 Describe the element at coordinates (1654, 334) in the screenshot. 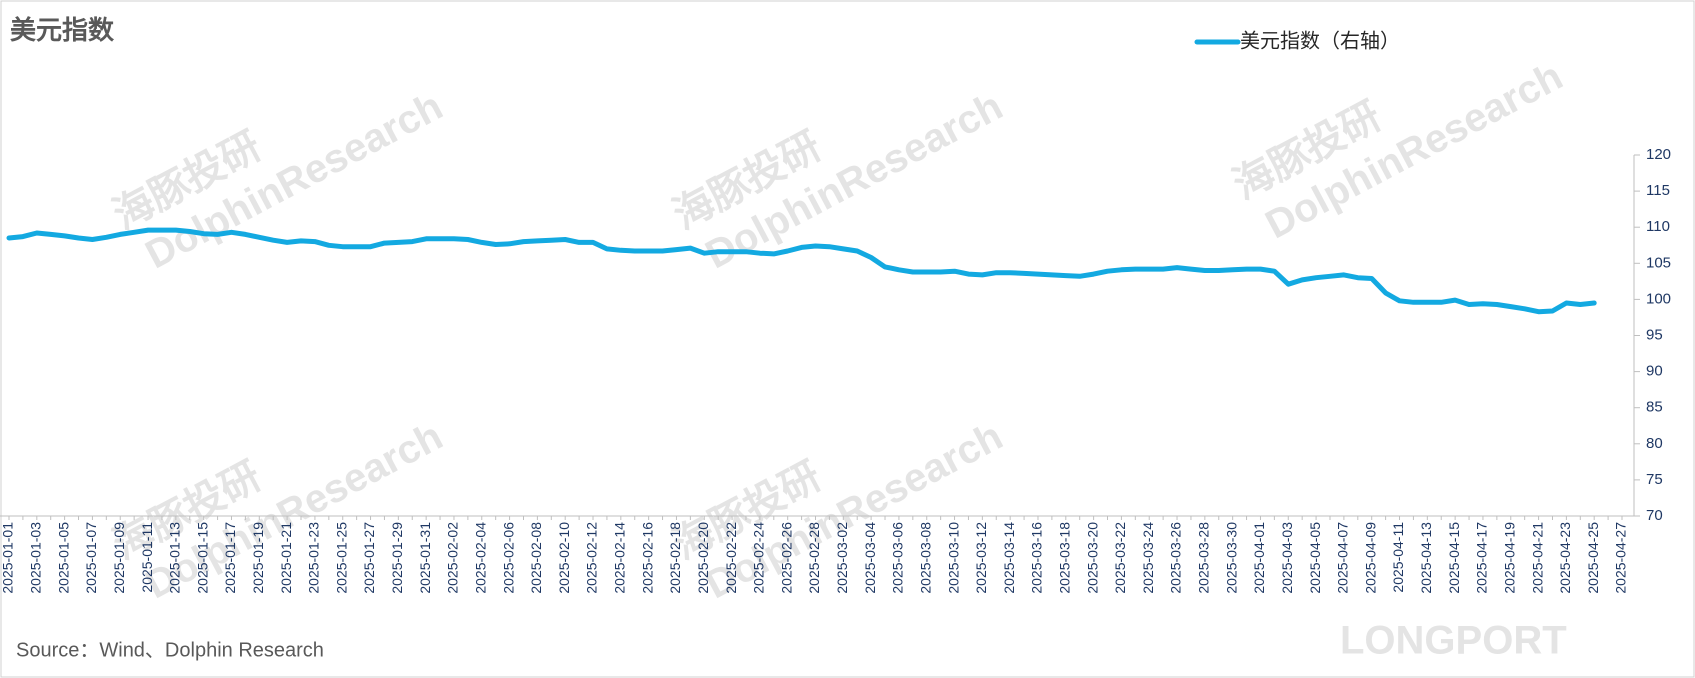

I see `y2-tick-label: 95` at that location.